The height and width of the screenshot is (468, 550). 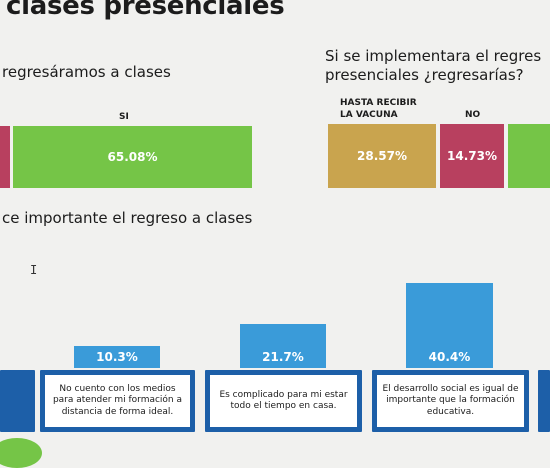 I want to click on bar-2: 21.7%, so click(x=283, y=346).